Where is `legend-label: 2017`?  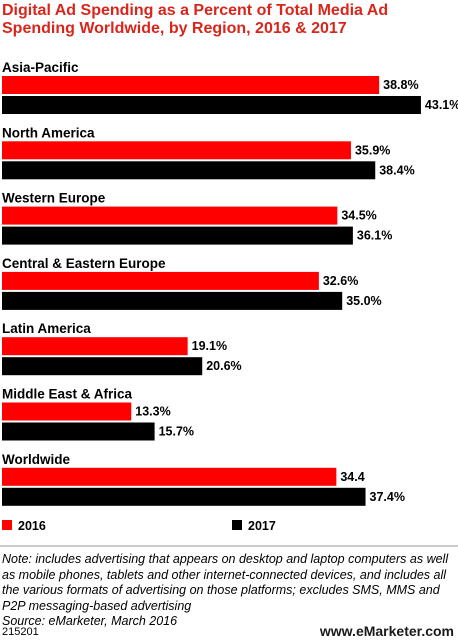
legend-label: 2017 is located at coordinates (262, 526).